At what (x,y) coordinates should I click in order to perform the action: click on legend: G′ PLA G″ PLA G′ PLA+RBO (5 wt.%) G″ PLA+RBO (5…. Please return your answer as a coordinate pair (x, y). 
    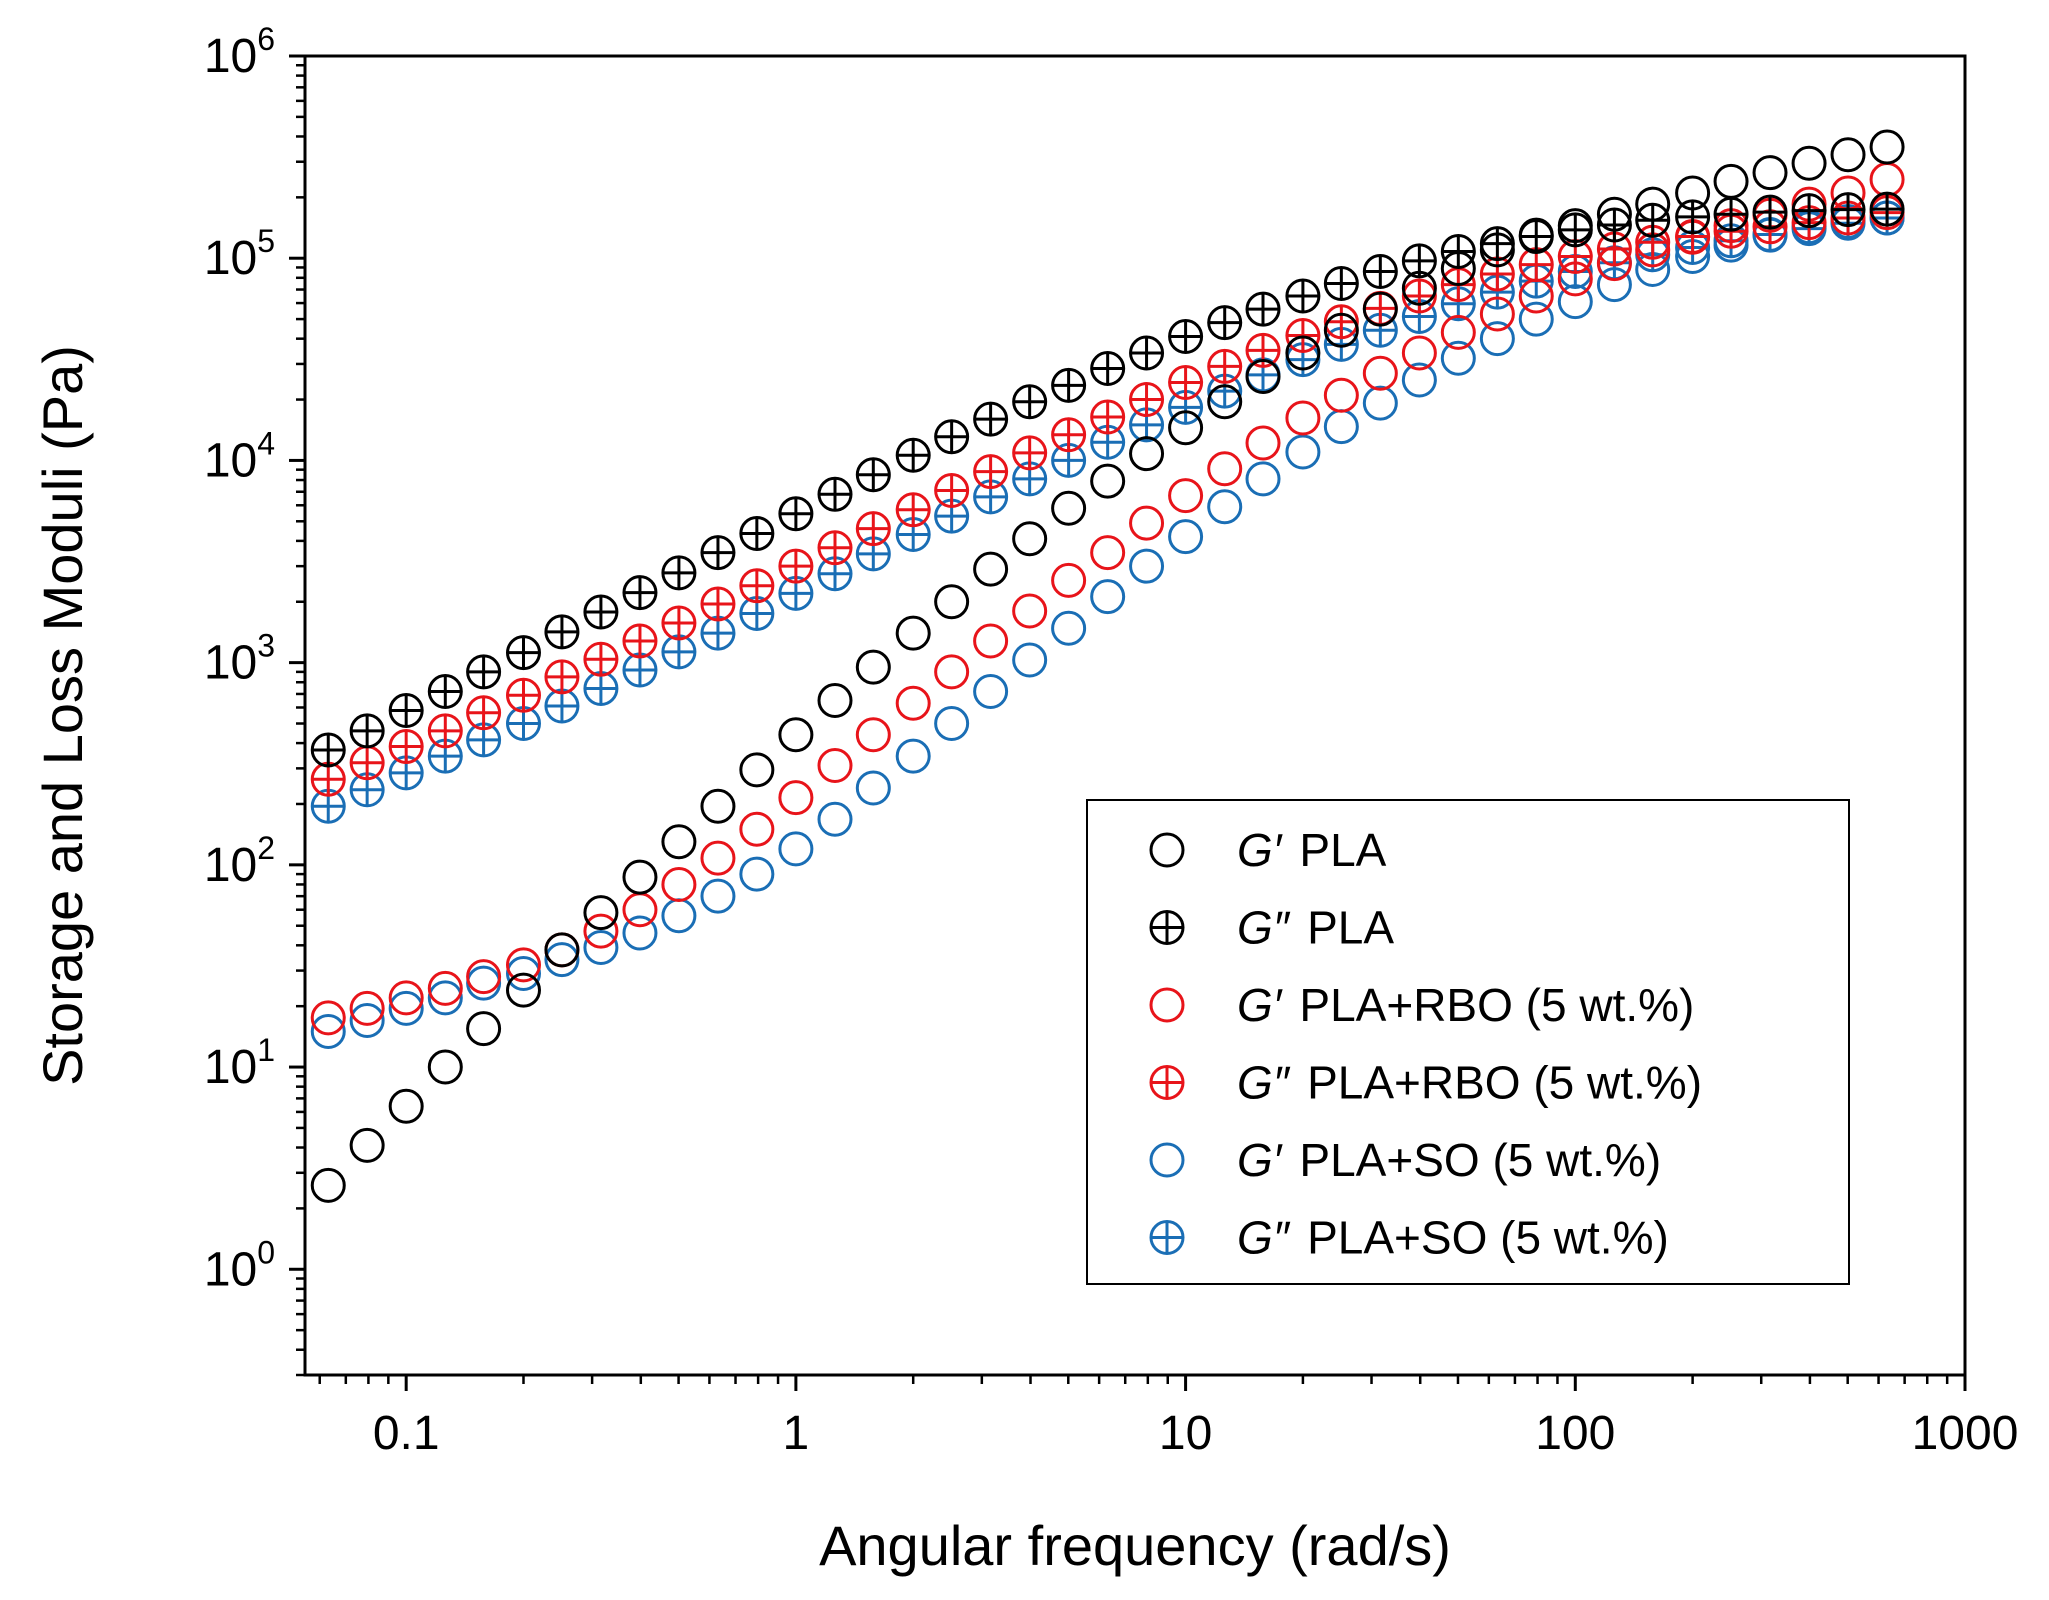
    Looking at the image, I should click on (1468, 1042).